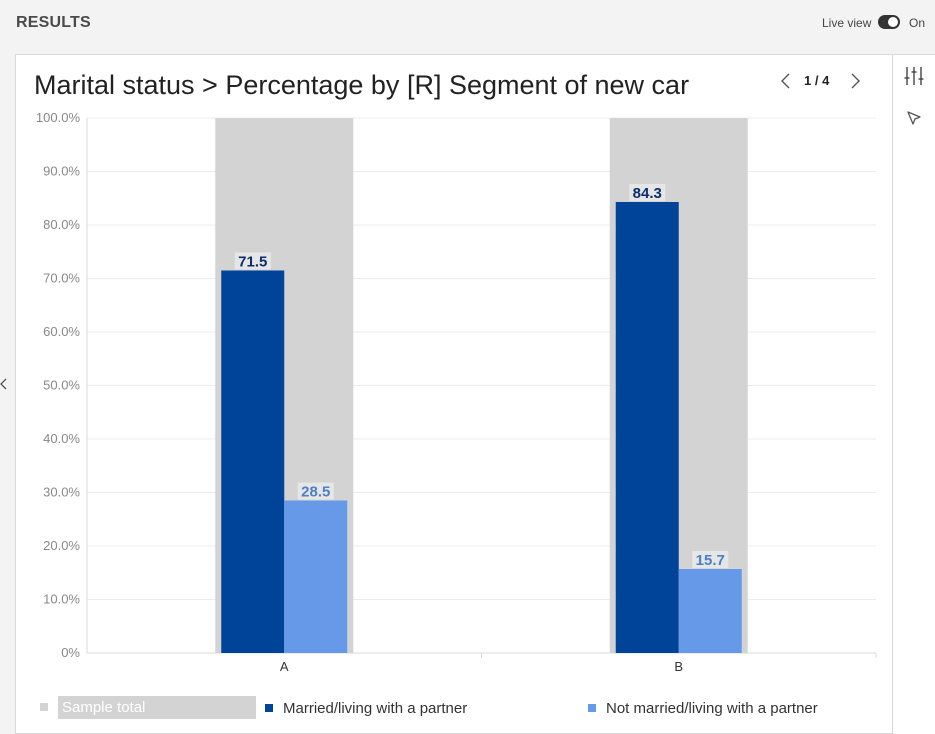  What do you see at coordinates (914, 76) in the screenshot?
I see `sliders-icon` at bounding box center [914, 76].